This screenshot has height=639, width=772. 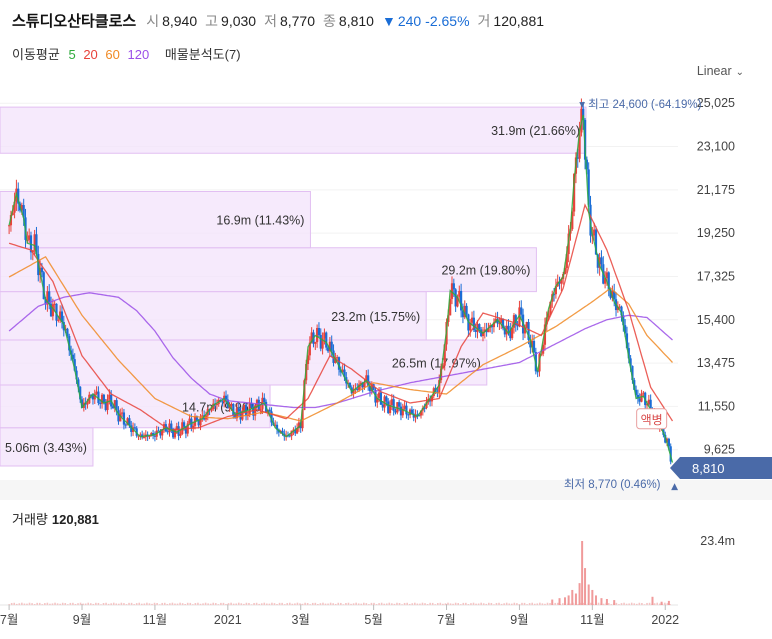 What do you see at coordinates (90, 54) in the screenshot?
I see `ma20-label: 20` at bounding box center [90, 54].